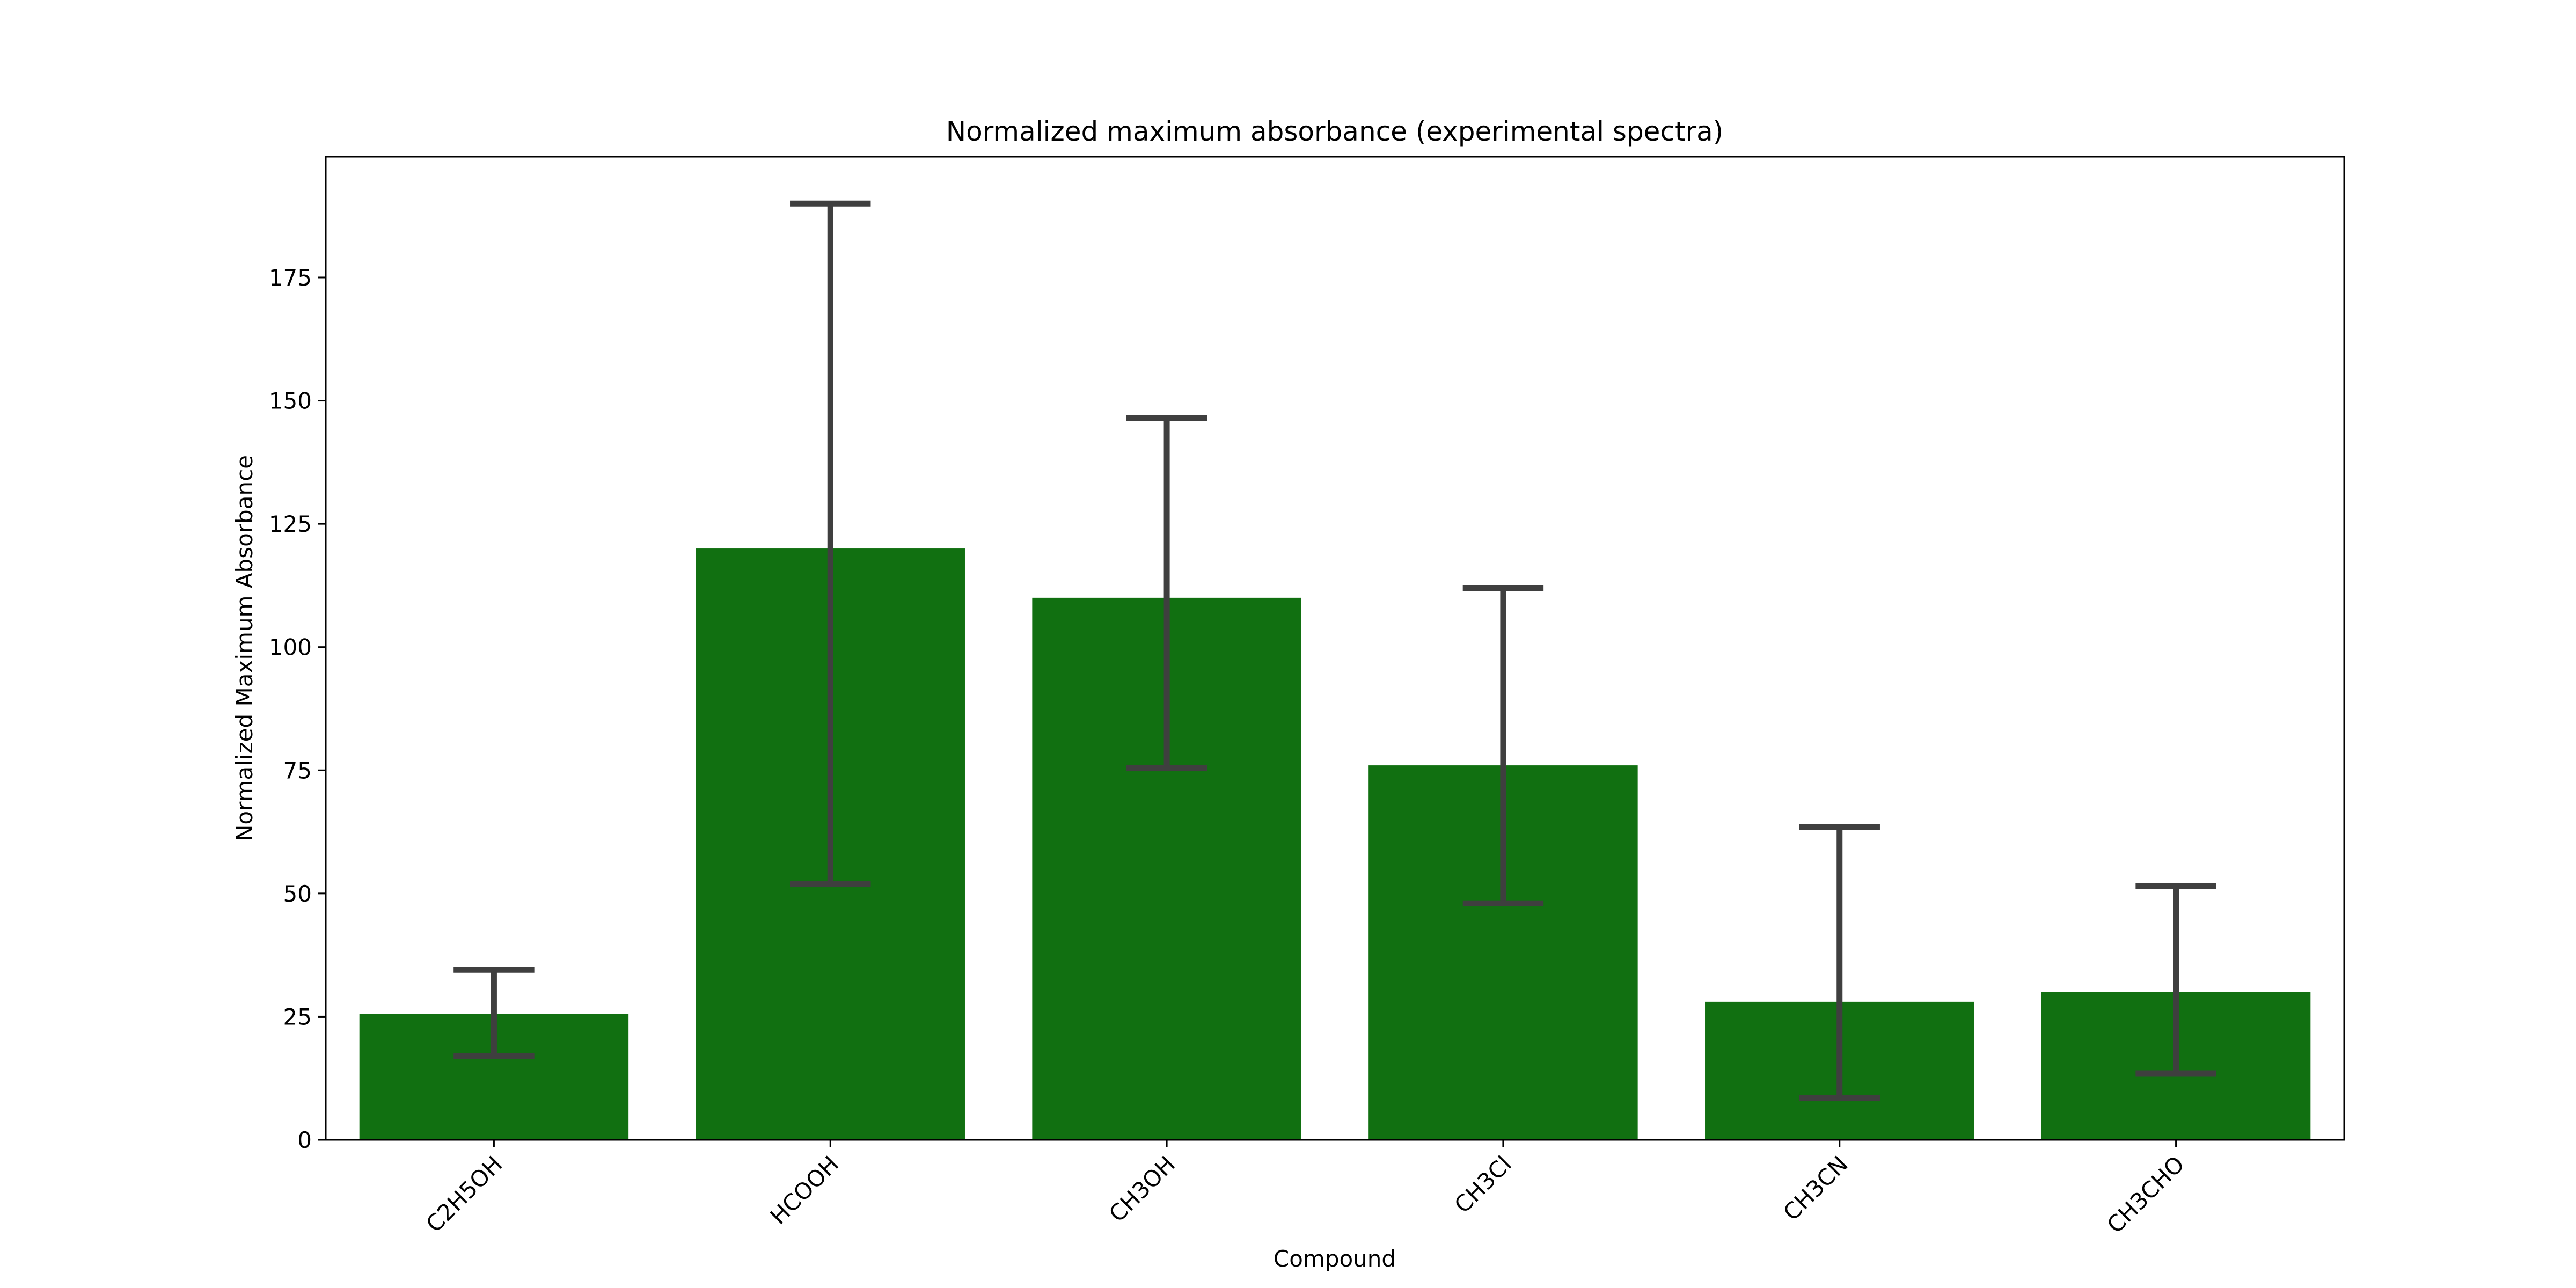  I want to click on error-bar-ch3cho, so click(2175, 980).